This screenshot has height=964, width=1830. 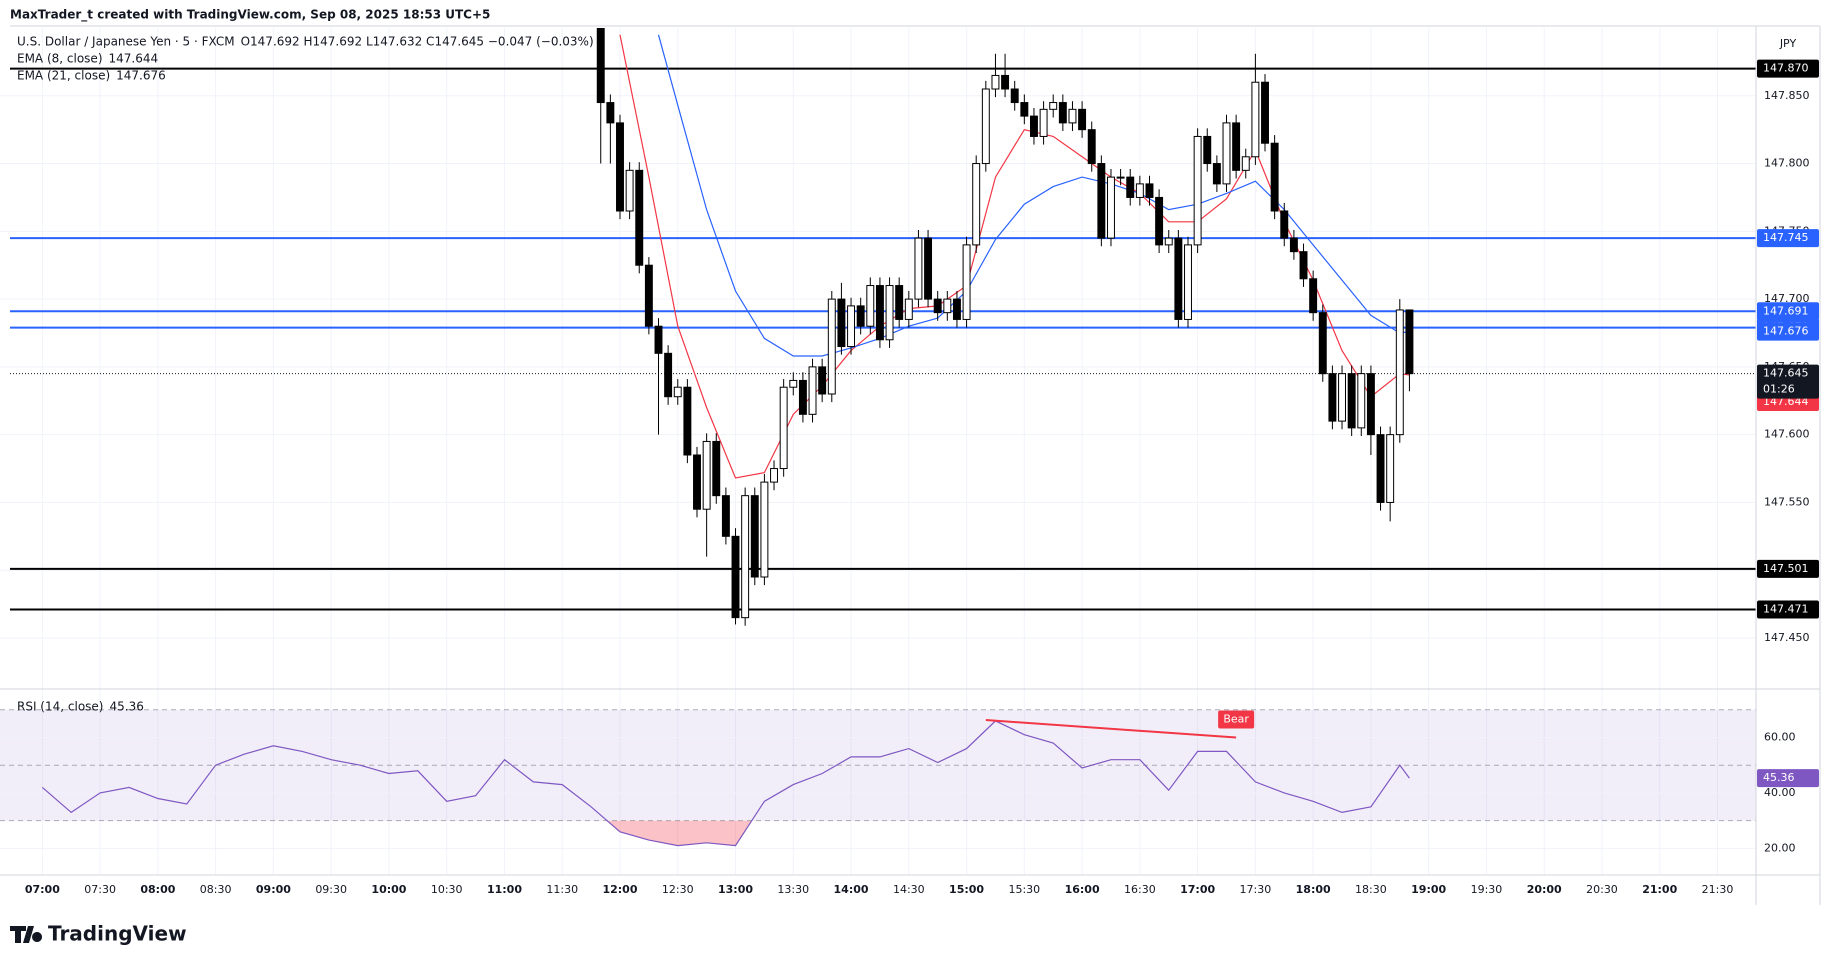 I want to click on x-tick-label: 15:30, so click(x=1024, y=889).